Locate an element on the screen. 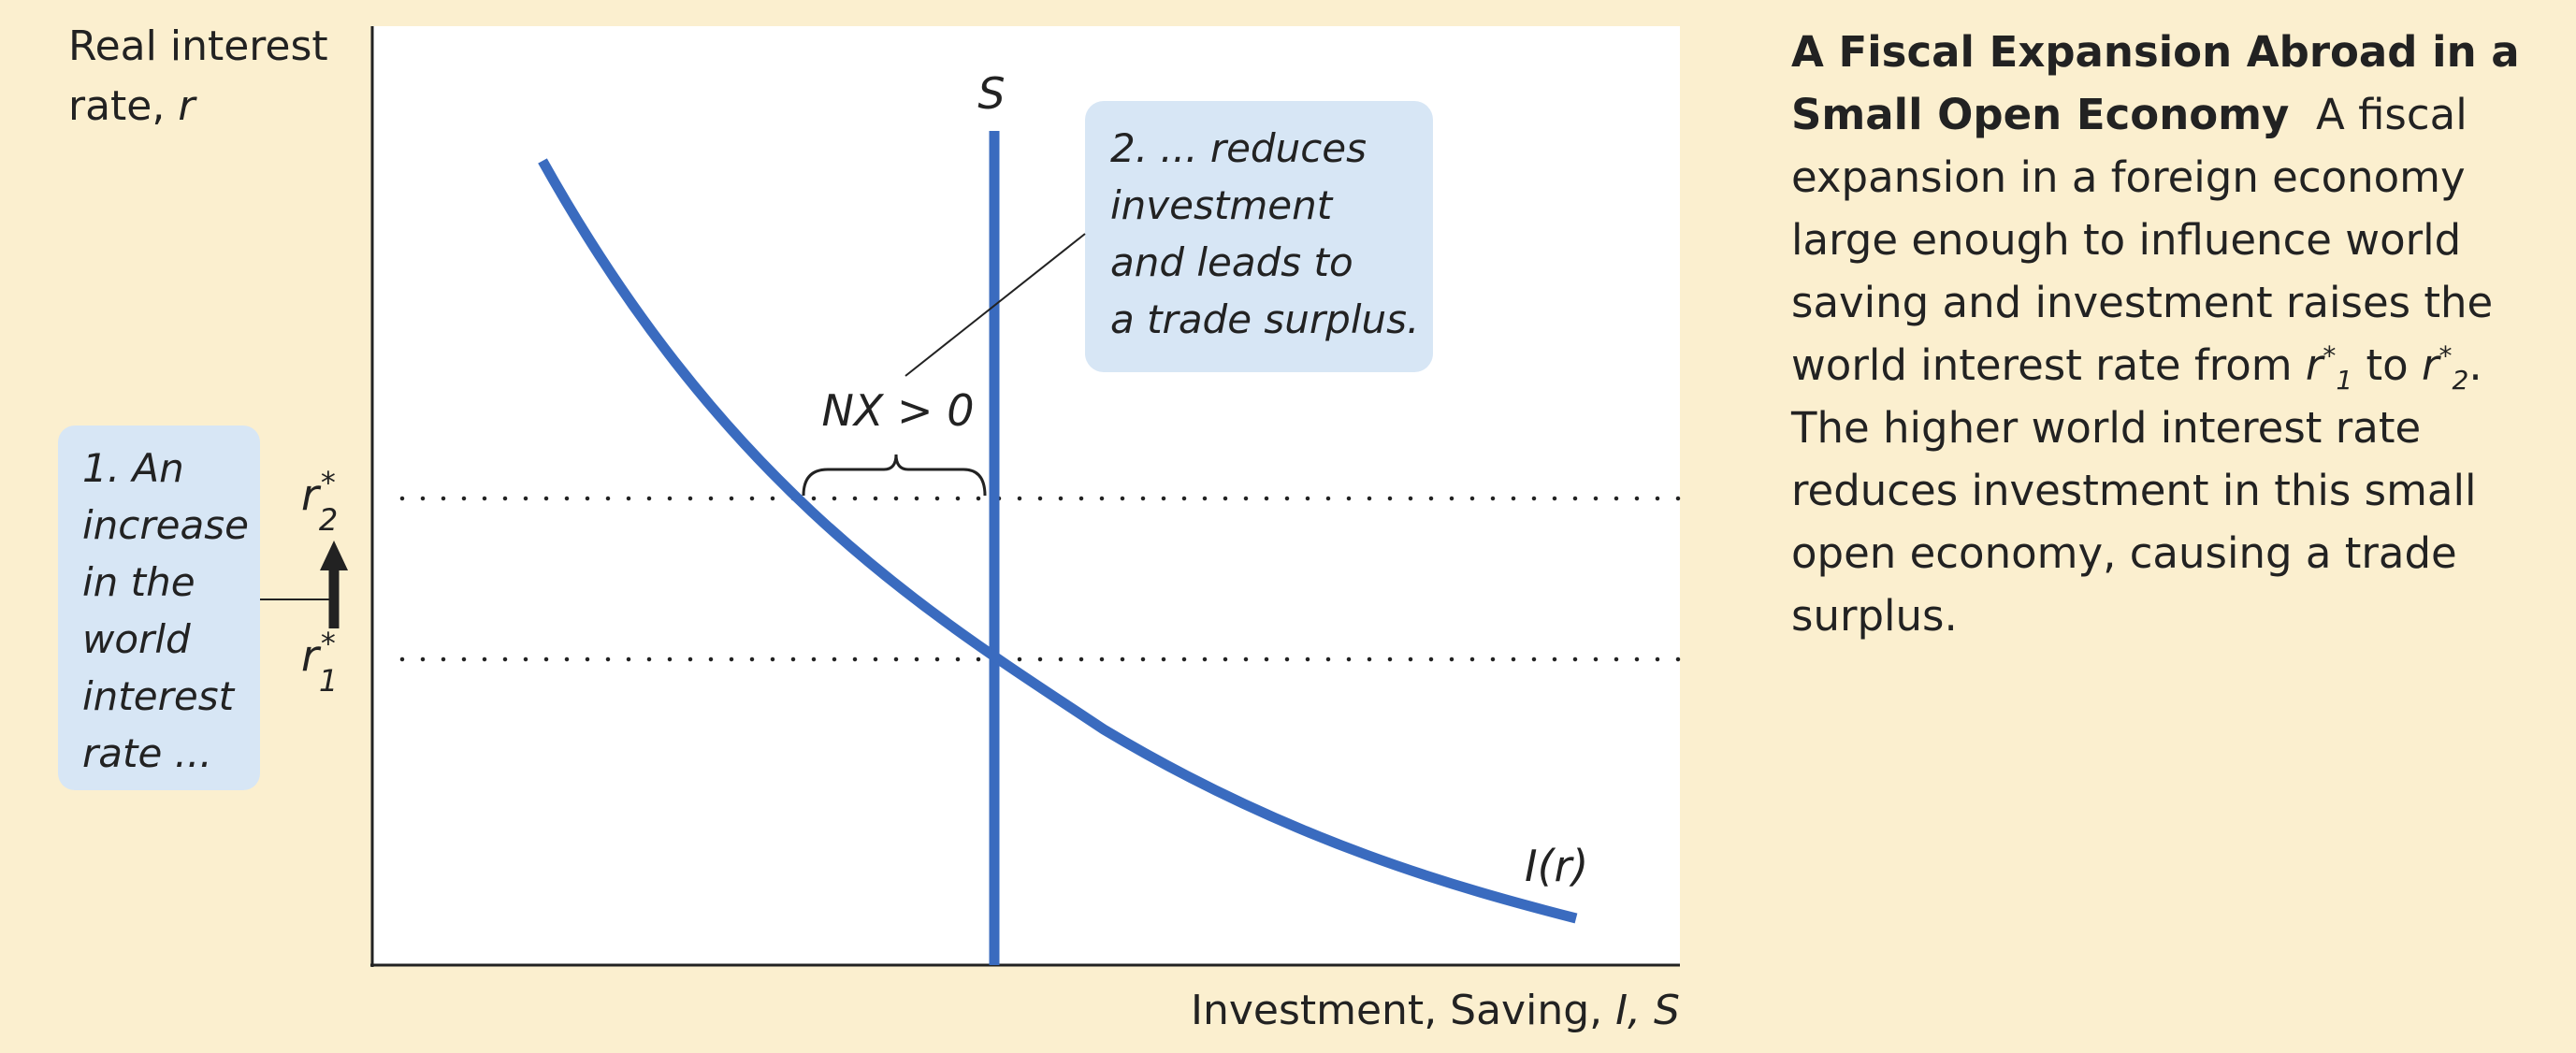  callout-1-line: world is located at coordinates (136, 639).